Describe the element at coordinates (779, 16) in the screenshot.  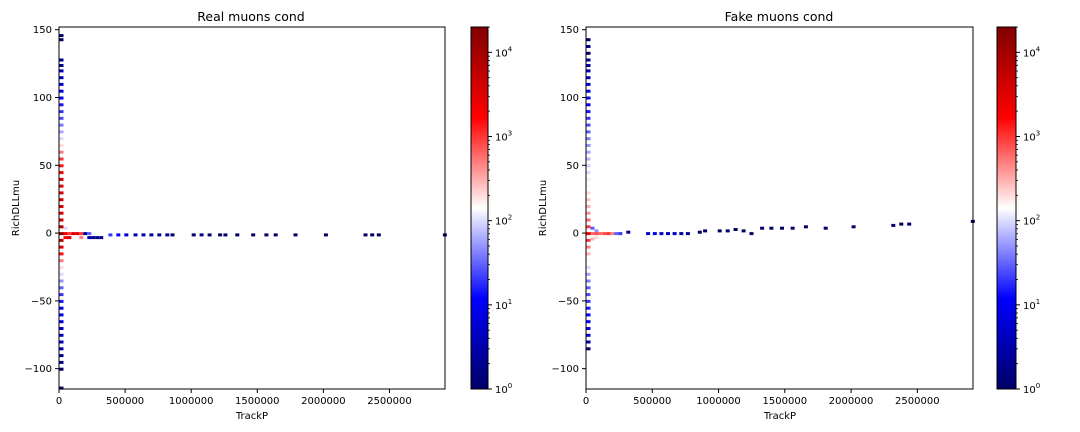
I see `chart-title: Fake muons cond` at that location.